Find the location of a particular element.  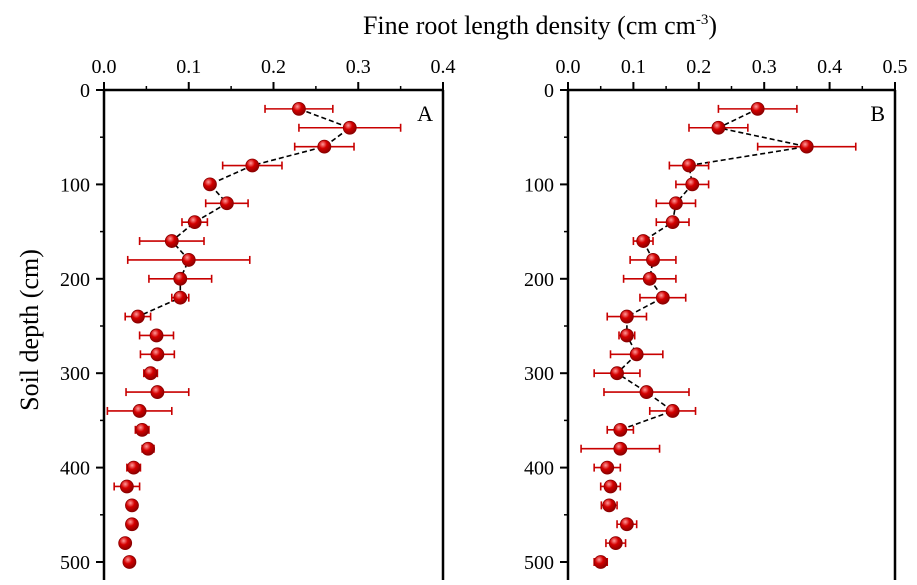

x-axis-title-main: Fine root length density (cm cm is located at coordinates (529, 25).